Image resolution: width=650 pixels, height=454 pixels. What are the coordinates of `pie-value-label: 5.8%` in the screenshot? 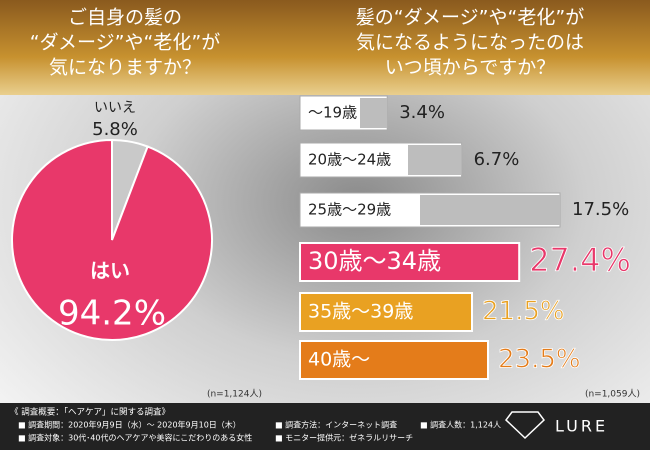 It's located at (115, 129).